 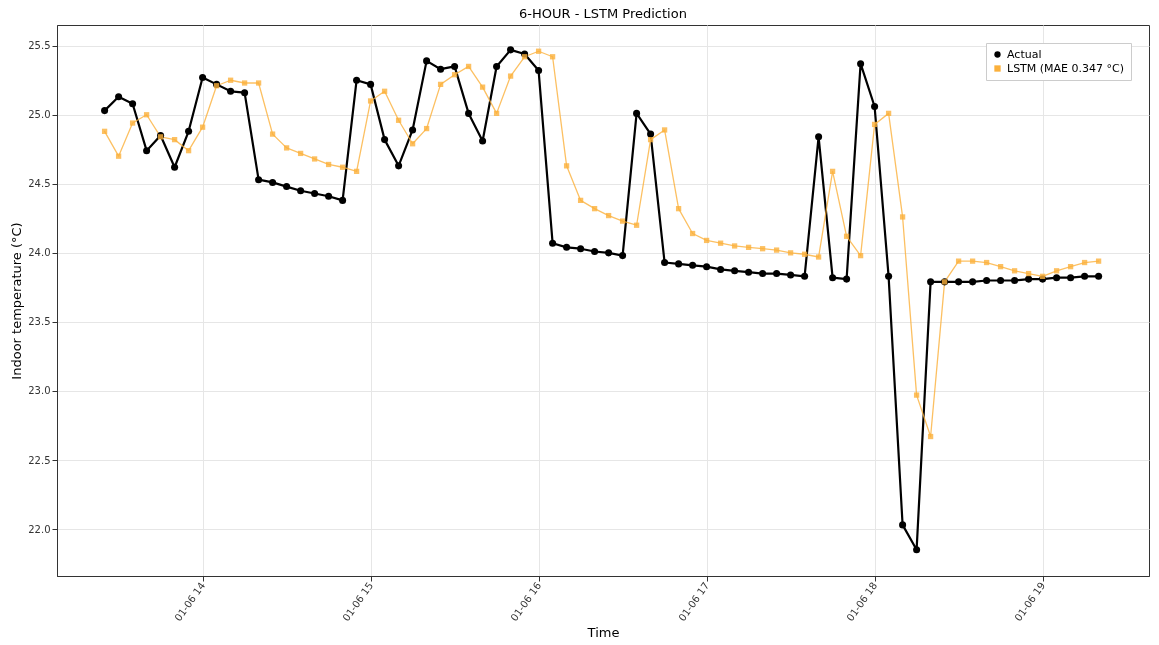 I want to click on legend-label: Actual, so click(x=1024, y=54).